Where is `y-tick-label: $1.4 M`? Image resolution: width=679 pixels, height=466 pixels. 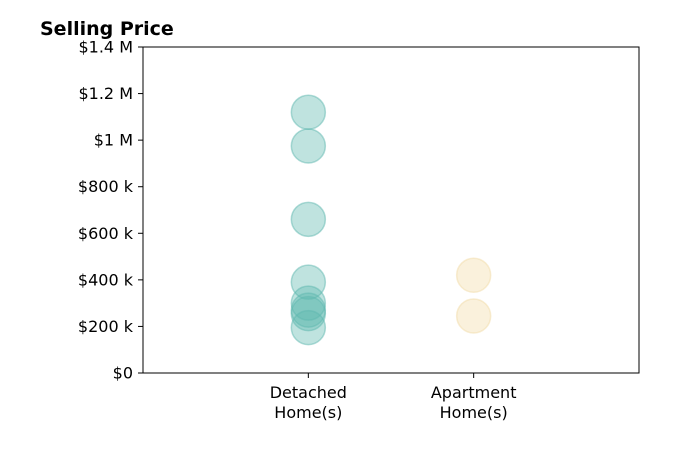 y-tick-label: $1.4 M is located at coordinates (105, 47).